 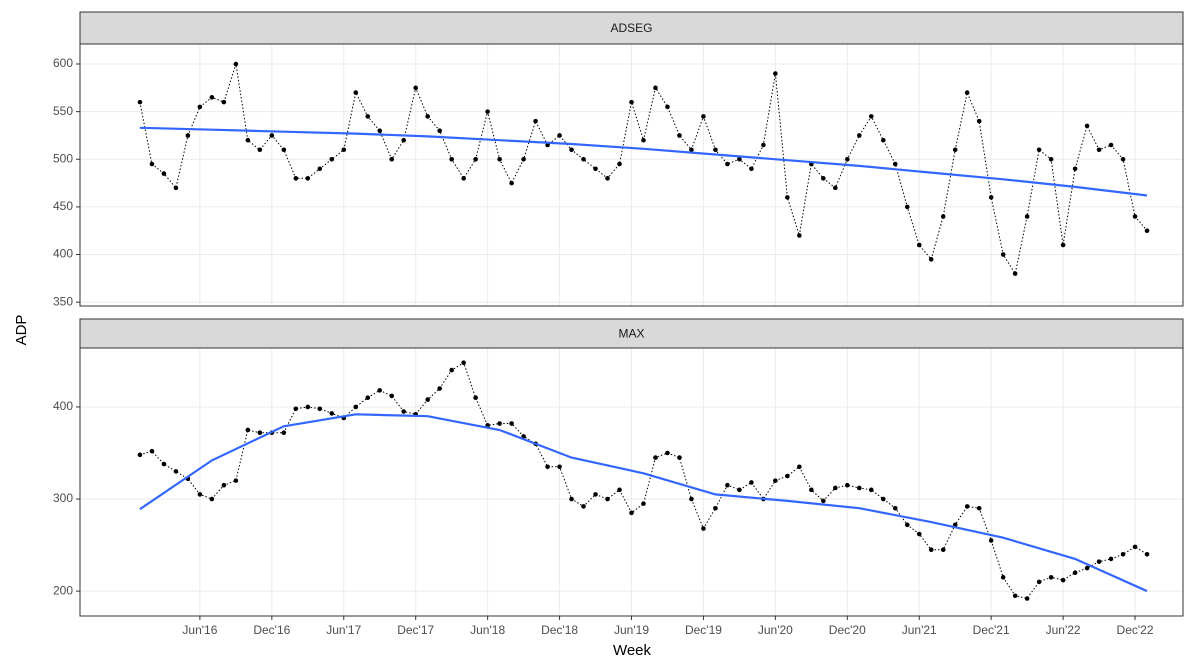 I want to click on x-tick-label: Jun'19, so click(x=631, y=630).